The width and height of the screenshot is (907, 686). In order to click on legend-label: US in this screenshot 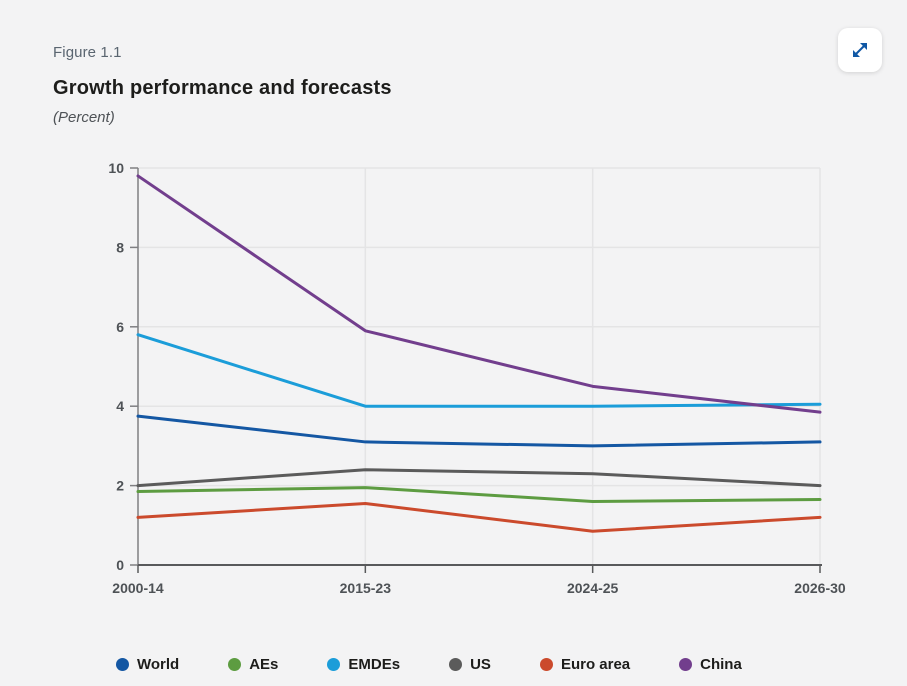, I will do `click(480, 664)`.